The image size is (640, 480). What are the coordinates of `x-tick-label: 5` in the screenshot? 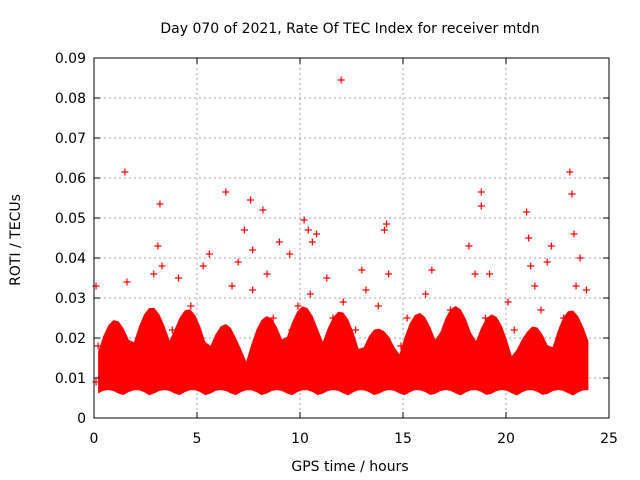 It's located at (197, 439).